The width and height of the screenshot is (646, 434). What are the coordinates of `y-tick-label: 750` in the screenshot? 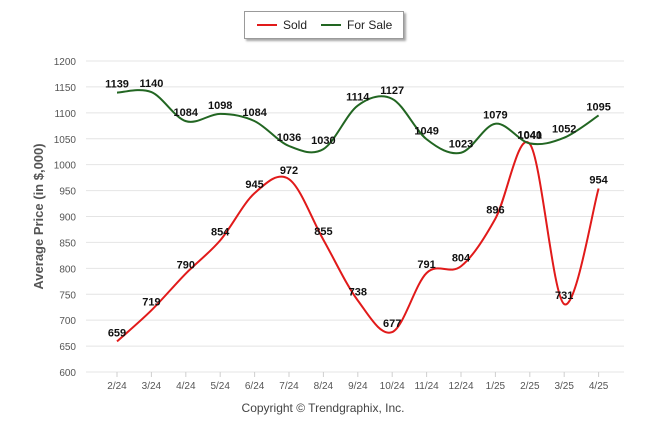 It's located at (67, 295).